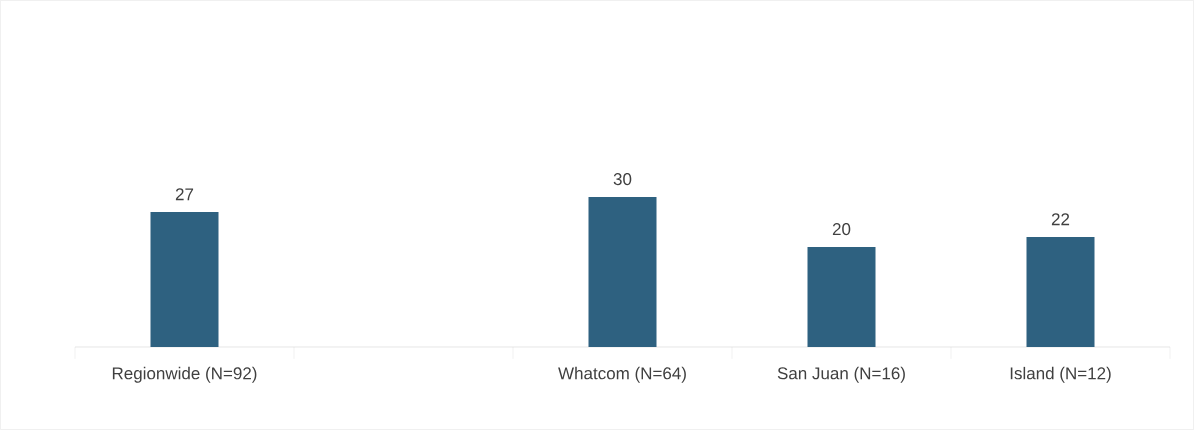 The height and width of the screenshot is (430, 1194). What do you see at coordinates (622, 374) in the screenshot?
I see `x-tick-label: Whatcom (N=64)` at bounding box center [622, 374].